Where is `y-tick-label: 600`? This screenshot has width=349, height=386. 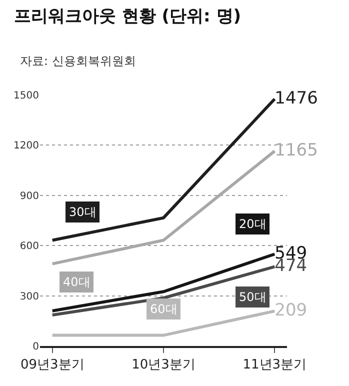 y-tick-label: 600 is located at coordinates (29, 246).